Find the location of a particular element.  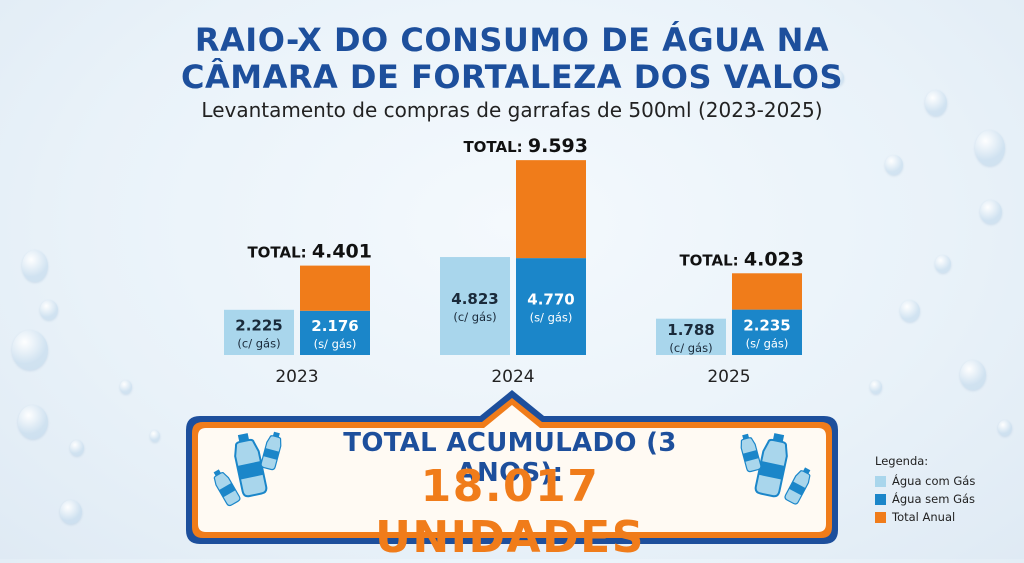

legend-item-total: Total Anual is located at coordinates (925, 517).